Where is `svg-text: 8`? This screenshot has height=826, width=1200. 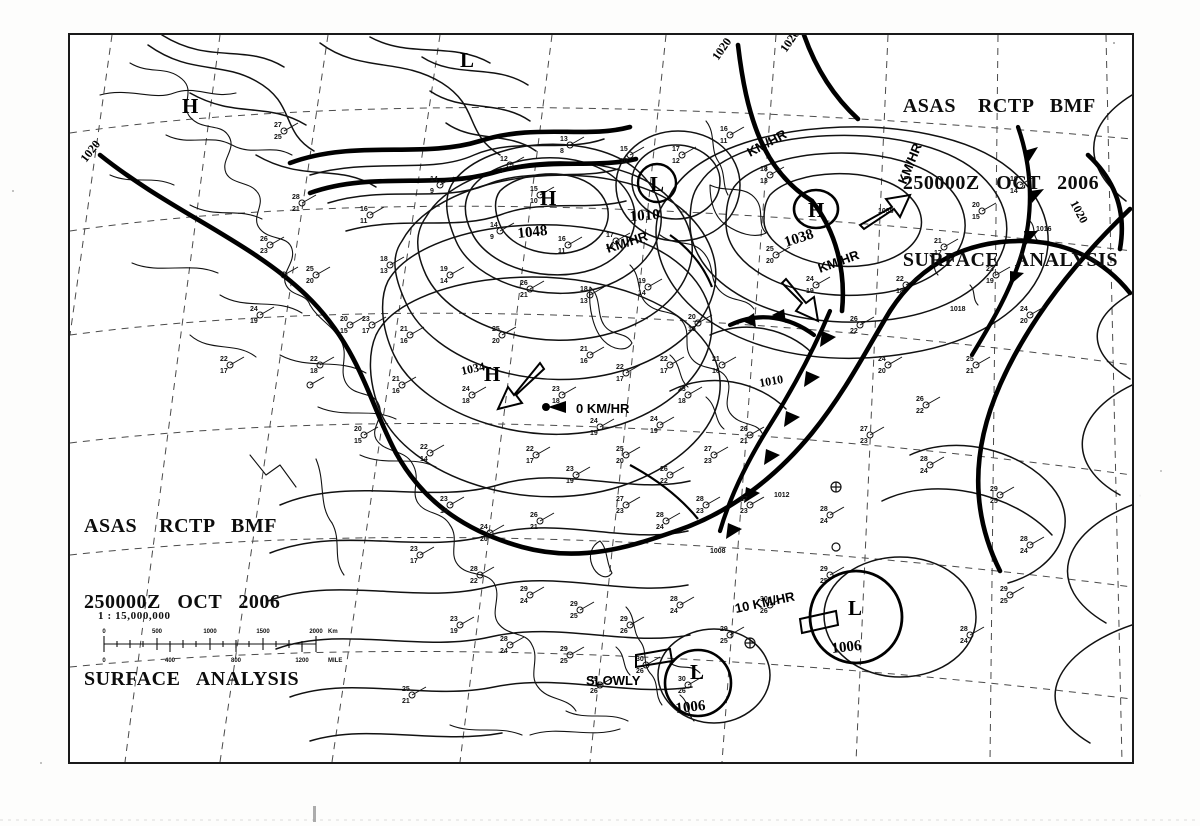
svg-text: 8 is located at coordinates (562, 151).